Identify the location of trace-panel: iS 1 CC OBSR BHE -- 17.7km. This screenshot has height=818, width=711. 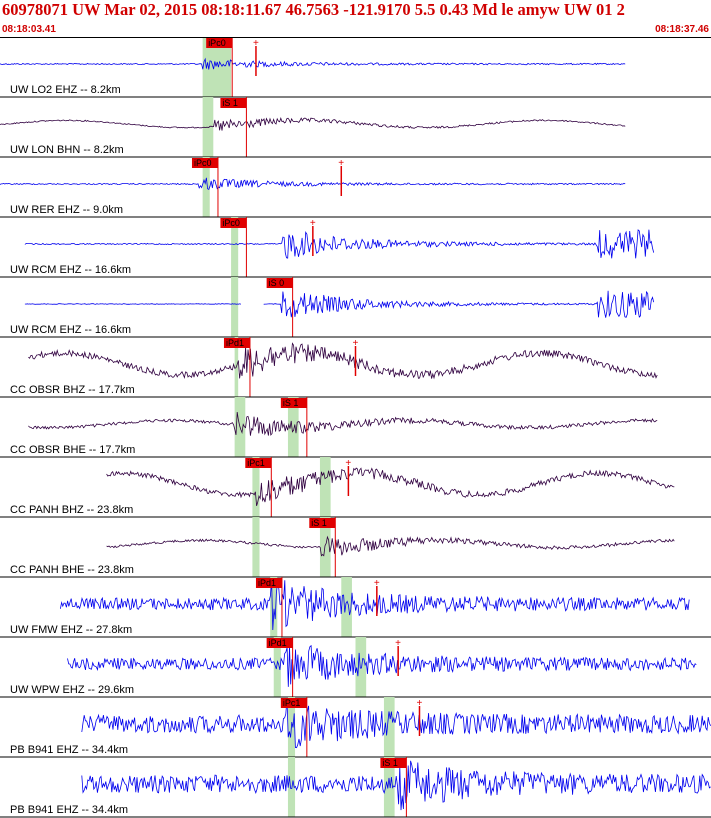
(355, 427).